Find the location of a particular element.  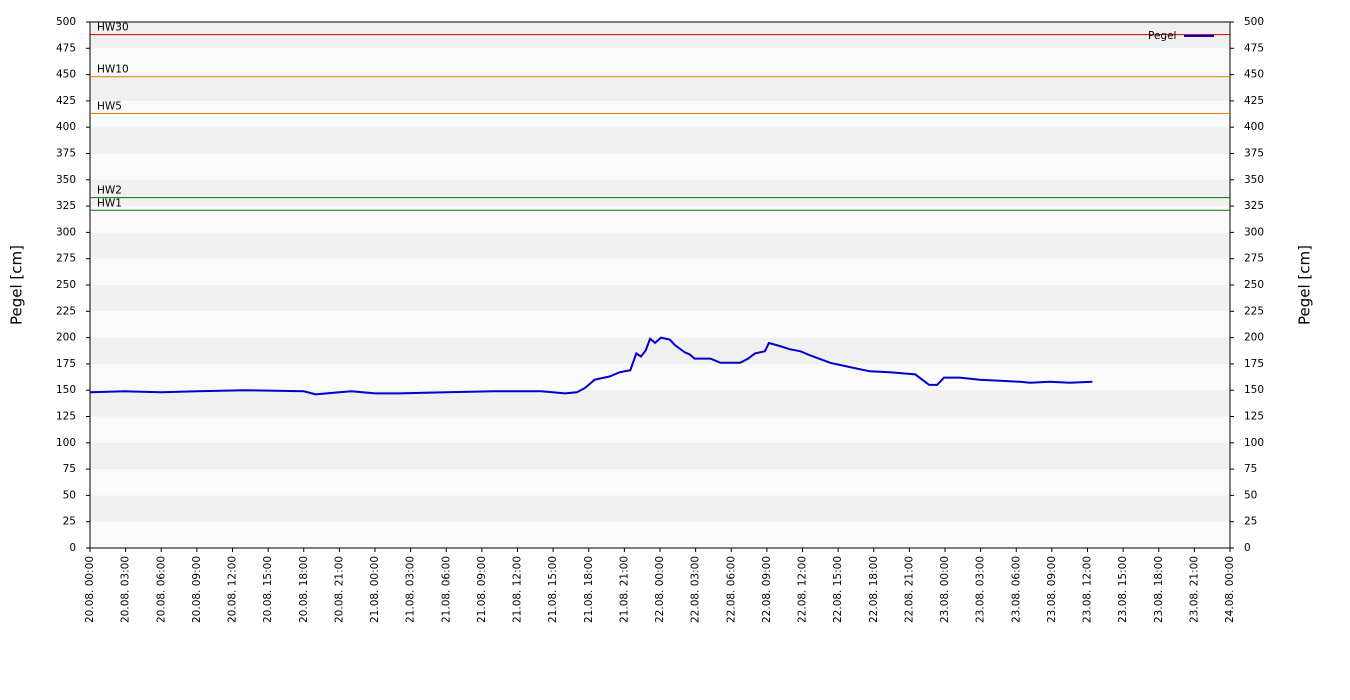

y2-tick-label: 225 is located at coordinates (1254, 311).